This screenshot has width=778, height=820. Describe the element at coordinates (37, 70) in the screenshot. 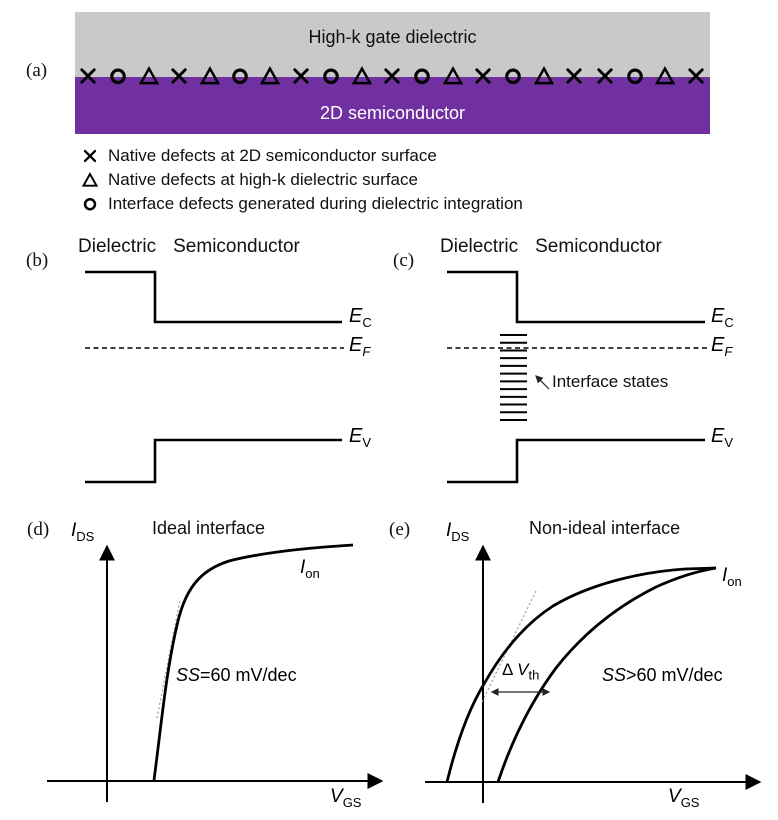

I see `panel-a-letter: (a)` at that location.